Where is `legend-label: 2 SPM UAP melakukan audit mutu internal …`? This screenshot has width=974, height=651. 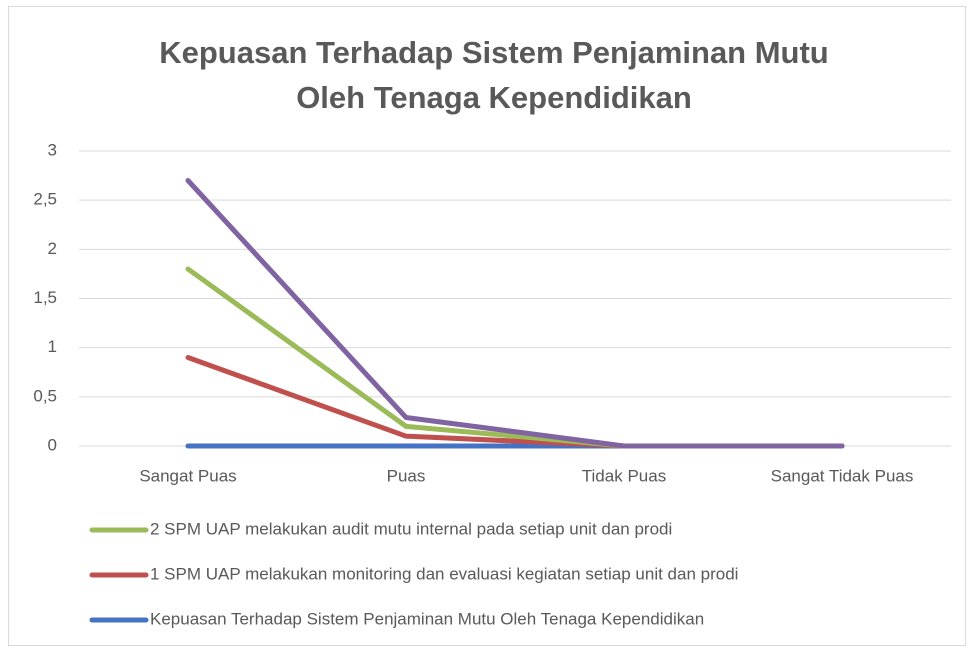
legend-label: 2 SPM UAP melakukan audit mutu internal … is located at coordinates (411, 528).